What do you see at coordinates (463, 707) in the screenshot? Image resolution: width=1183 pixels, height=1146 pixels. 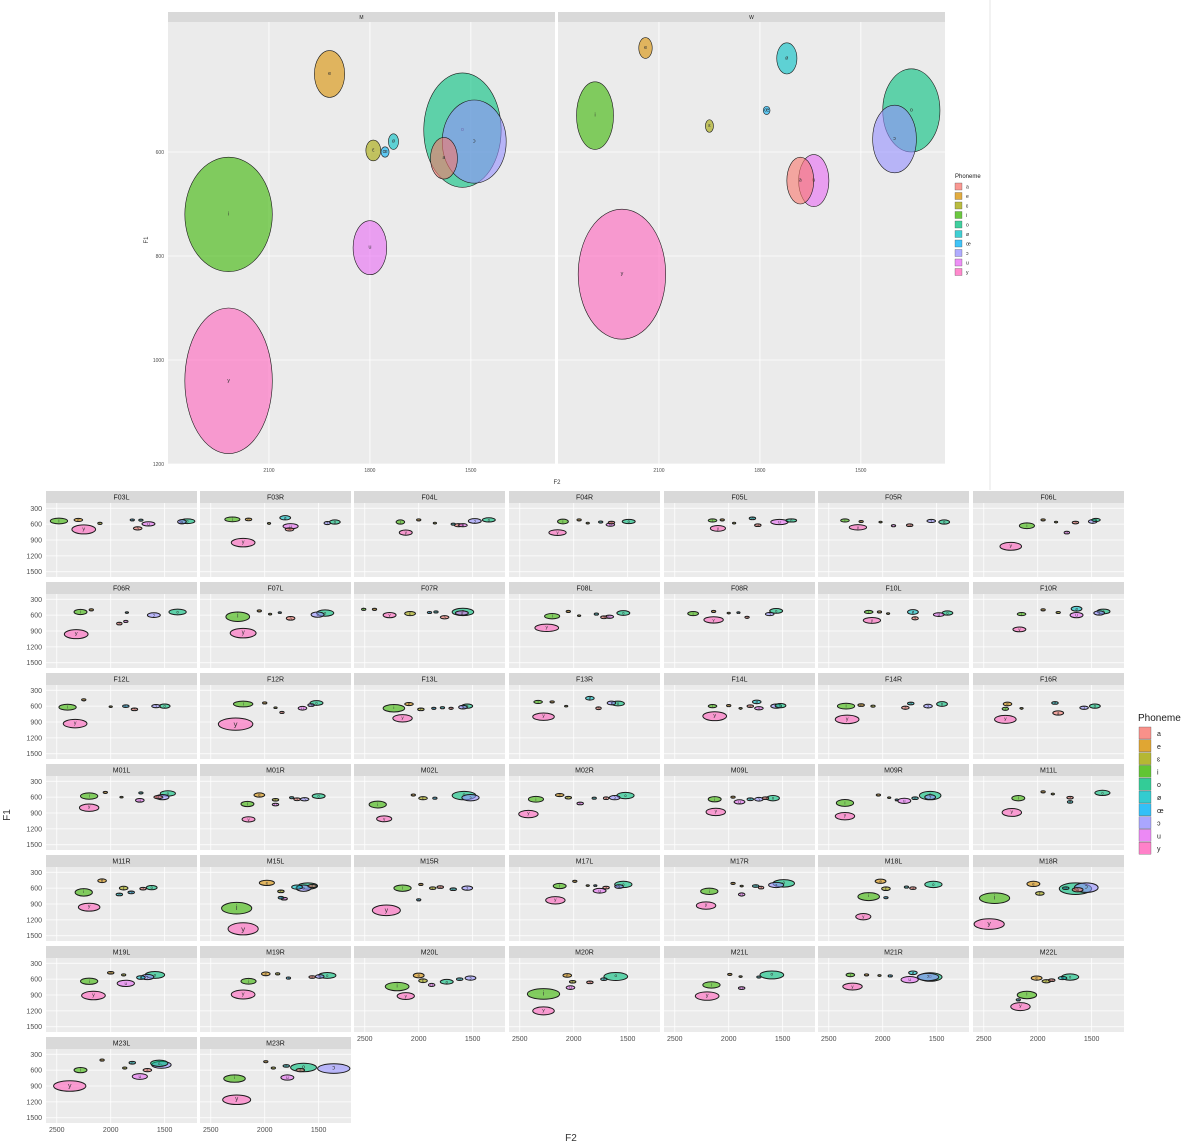 I see `ellipse-ɔ` at bounding box center [463, 707].